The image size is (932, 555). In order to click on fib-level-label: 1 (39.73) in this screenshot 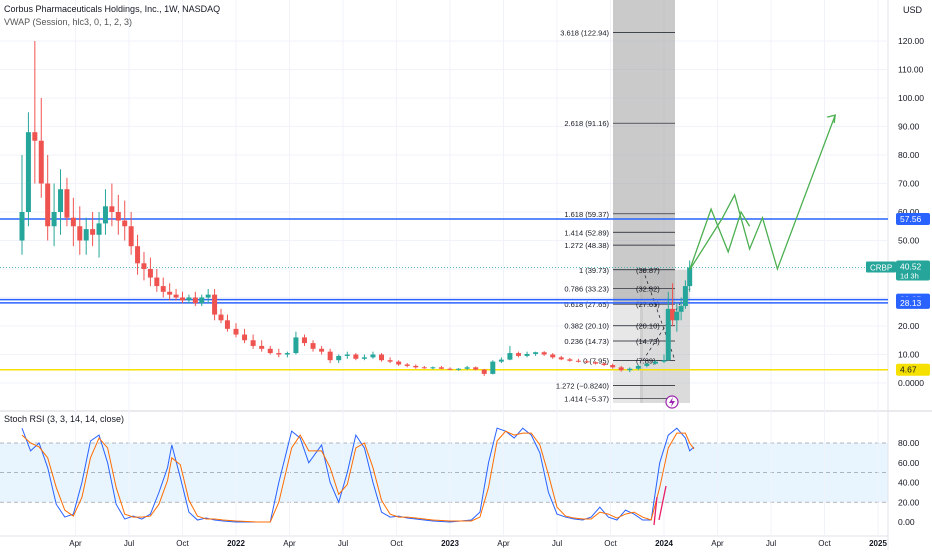, I will do `click(594, 270)`.